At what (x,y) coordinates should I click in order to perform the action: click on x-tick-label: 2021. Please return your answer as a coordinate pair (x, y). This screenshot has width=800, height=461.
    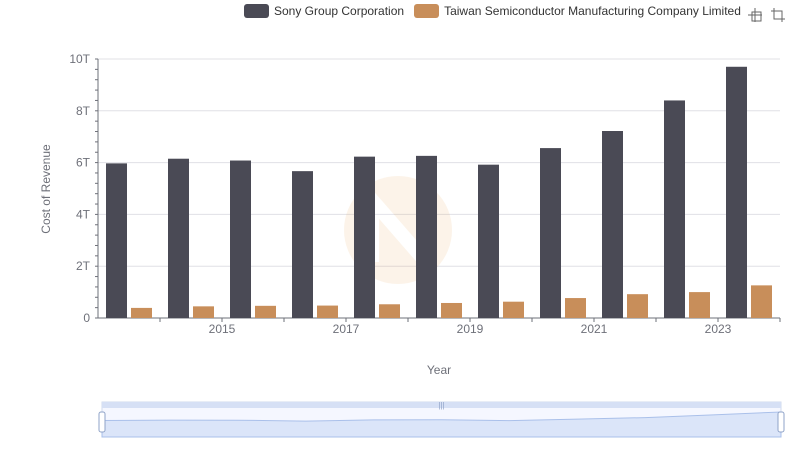
    Looking at the image, I should click on (594, 329).